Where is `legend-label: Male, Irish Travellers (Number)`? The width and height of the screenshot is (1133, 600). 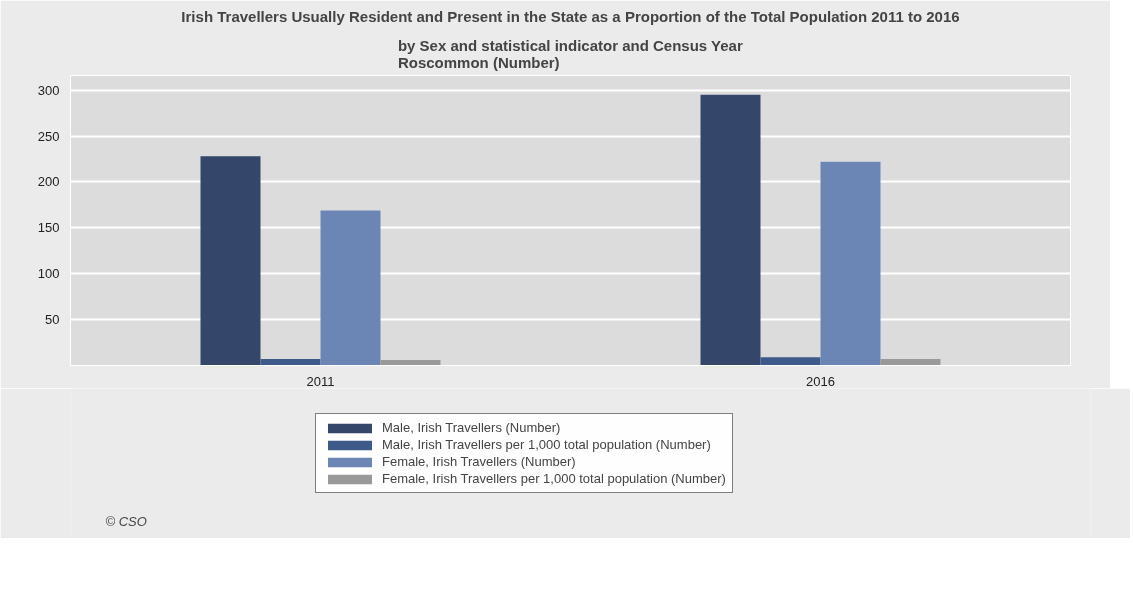
legend-label: Male, Irish Travellers (Number) is located at coordinates (471, 427).